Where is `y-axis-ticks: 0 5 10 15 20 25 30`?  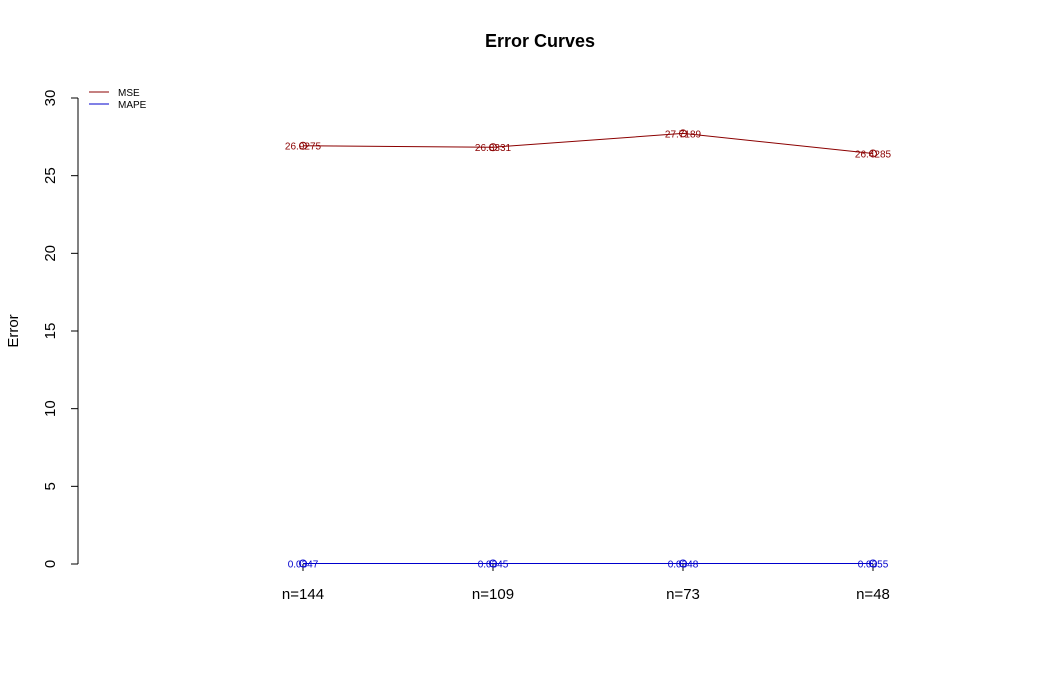
y-axis-ticks: 0 5 10 15 20 25 30 is located at coordinates (60, 329).